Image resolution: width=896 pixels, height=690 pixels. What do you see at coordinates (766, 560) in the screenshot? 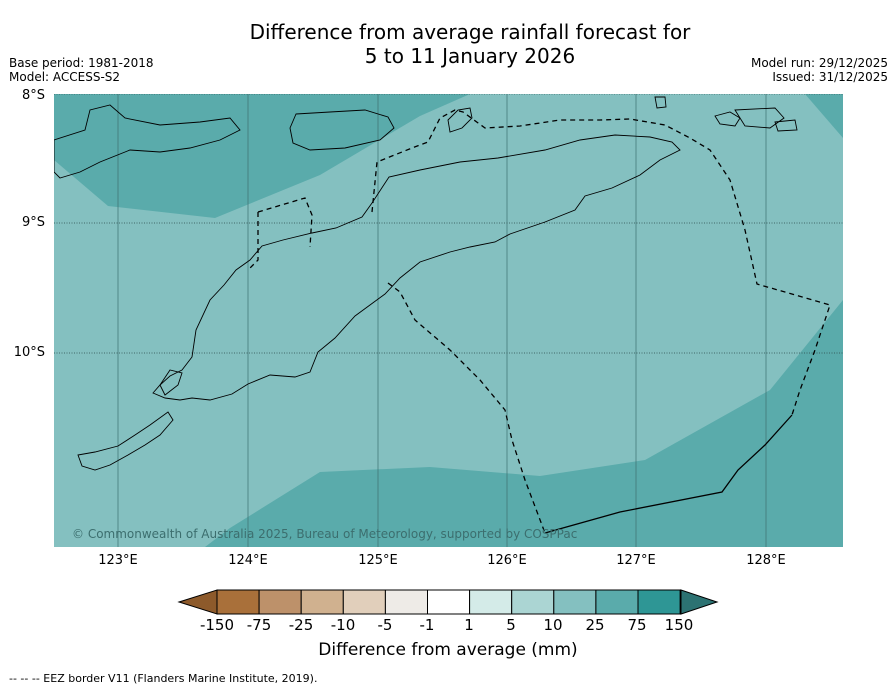
I see `lon-label-128e: 128°E` at bounding box center [766, 560].